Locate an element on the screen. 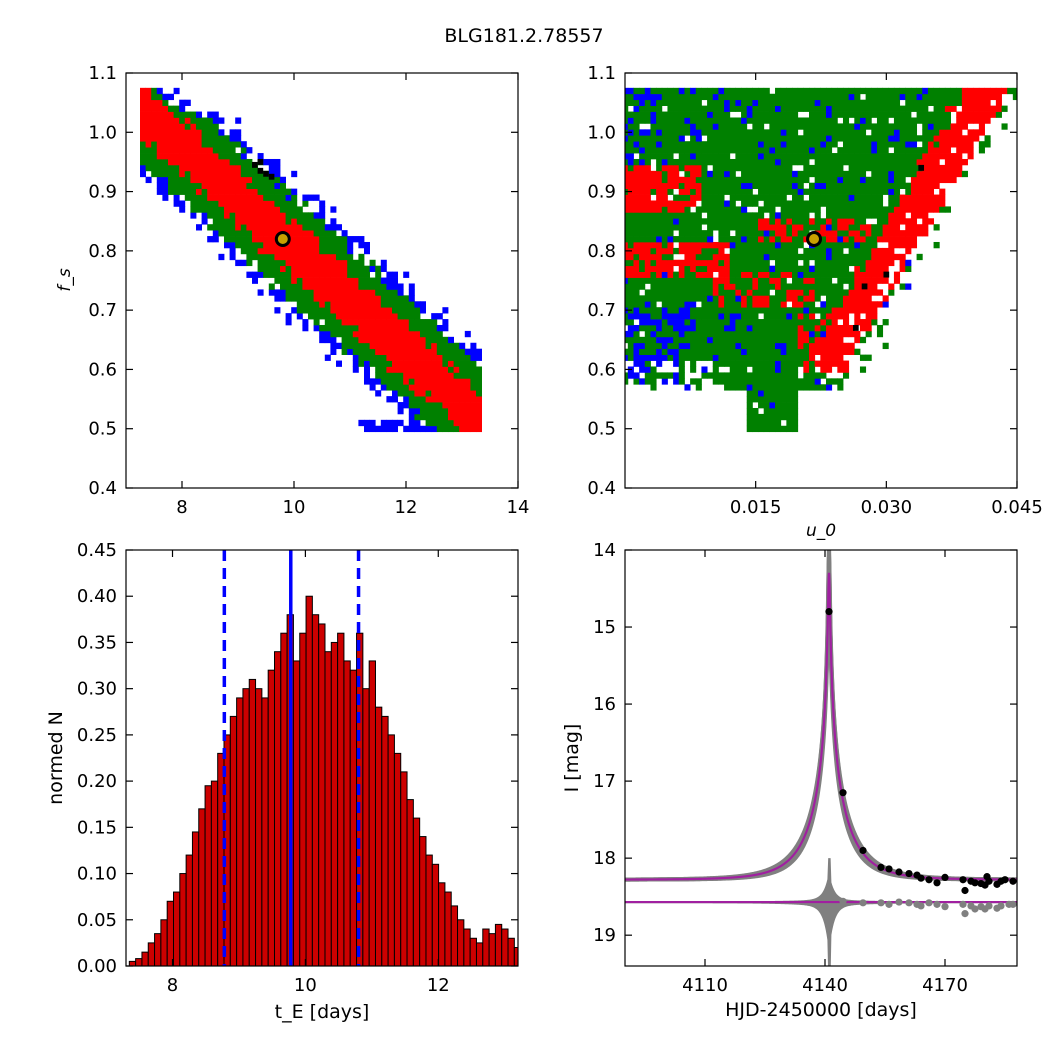 This screenshot has height=1050, width=1050. histogram-bar is located at coordinates (240, 831).